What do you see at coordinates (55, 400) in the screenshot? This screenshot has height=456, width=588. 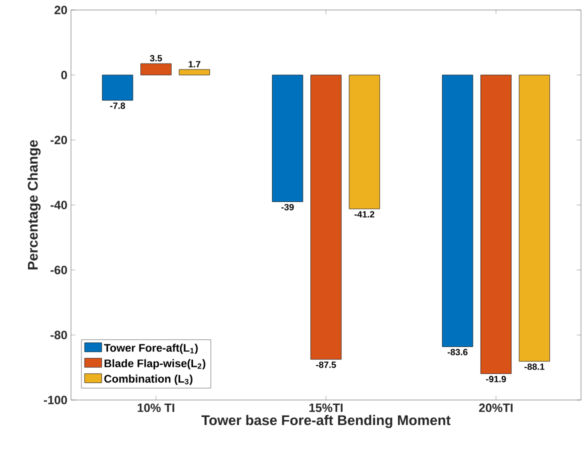 I see `y-tick-label: -100` at bounding box center [55, 400].